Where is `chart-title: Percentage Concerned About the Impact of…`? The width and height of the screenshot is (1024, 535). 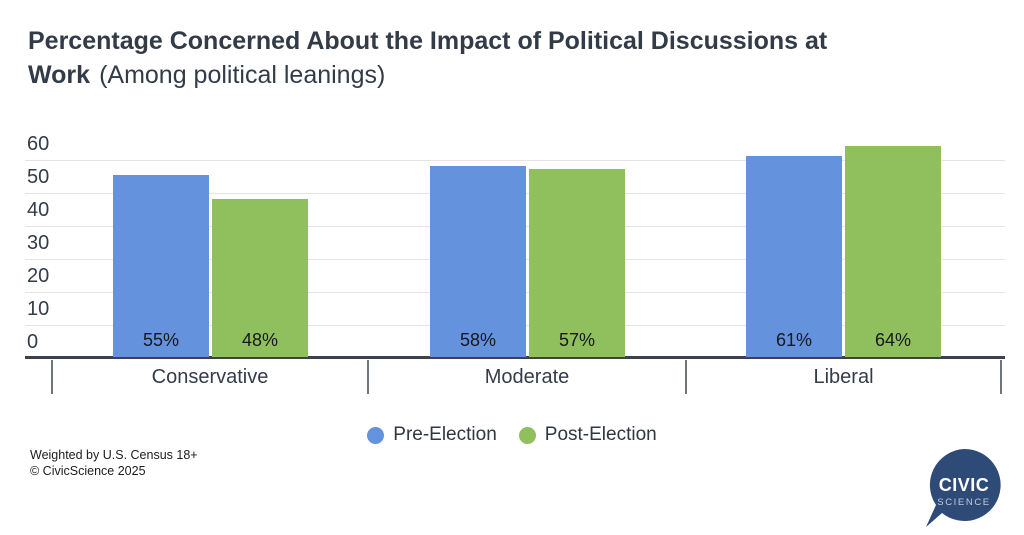 chart-title: Percentage Concerned About the Impact of… is located at coordinates (508, 58).